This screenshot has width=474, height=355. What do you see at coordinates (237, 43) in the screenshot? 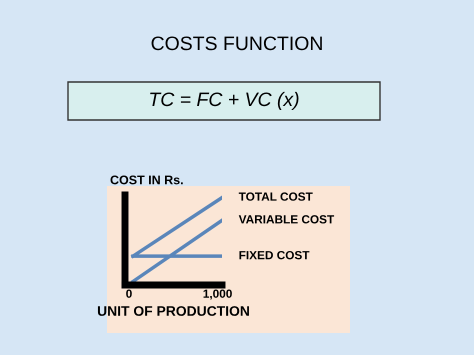
I see `chart-title: COSTS FUNCTION` at bounding box center [237, 43].